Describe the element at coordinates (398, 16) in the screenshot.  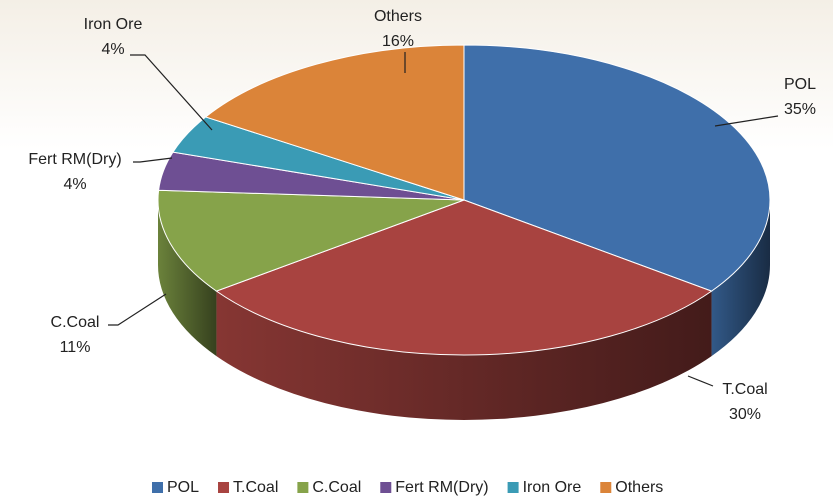
I see `data-label-name: Others` at that location.